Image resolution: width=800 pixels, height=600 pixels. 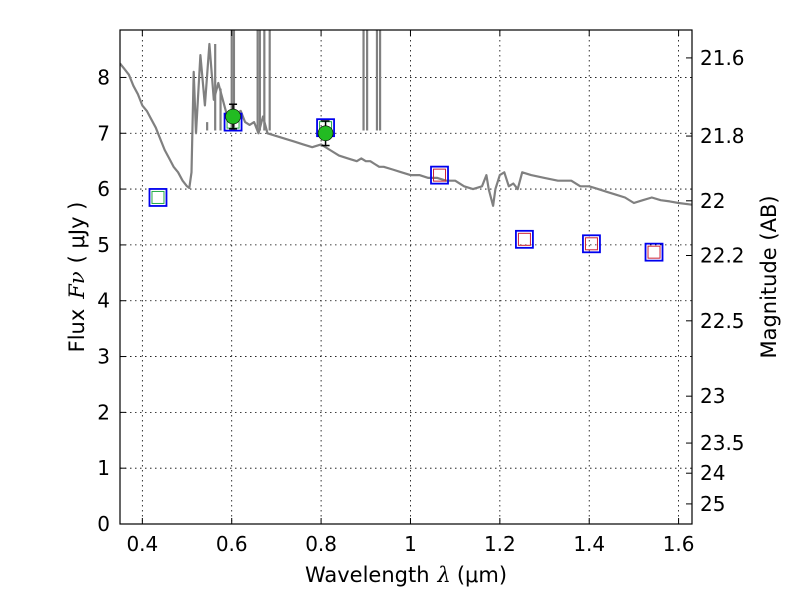 I want to click on y-tick-label: 3, so click(x=103, y=357).